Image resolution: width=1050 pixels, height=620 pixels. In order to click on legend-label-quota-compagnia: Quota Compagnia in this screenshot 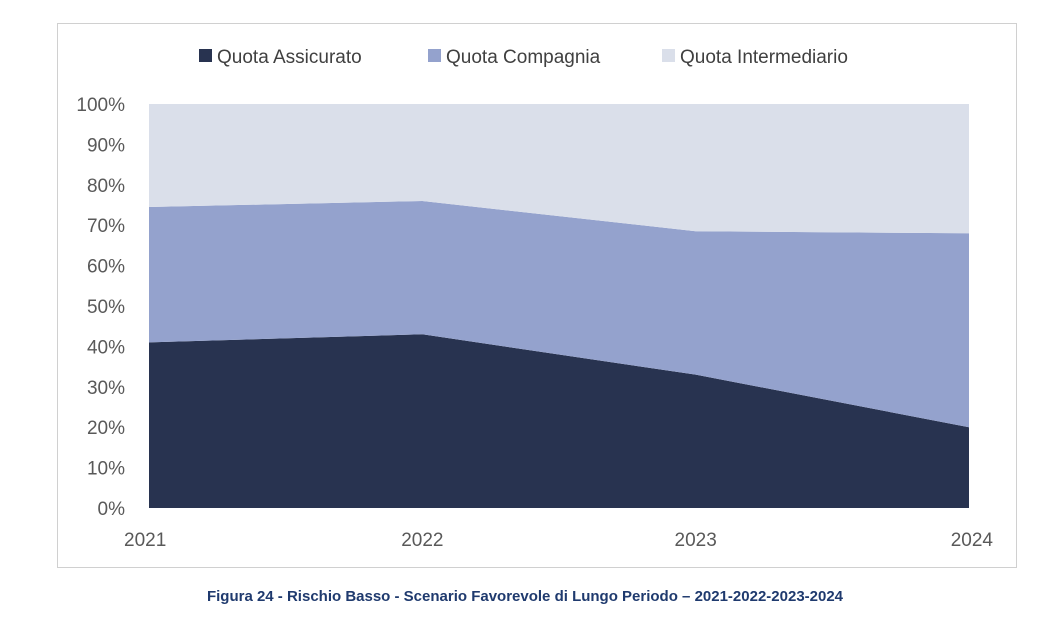, I will do `click(523, 57)`.